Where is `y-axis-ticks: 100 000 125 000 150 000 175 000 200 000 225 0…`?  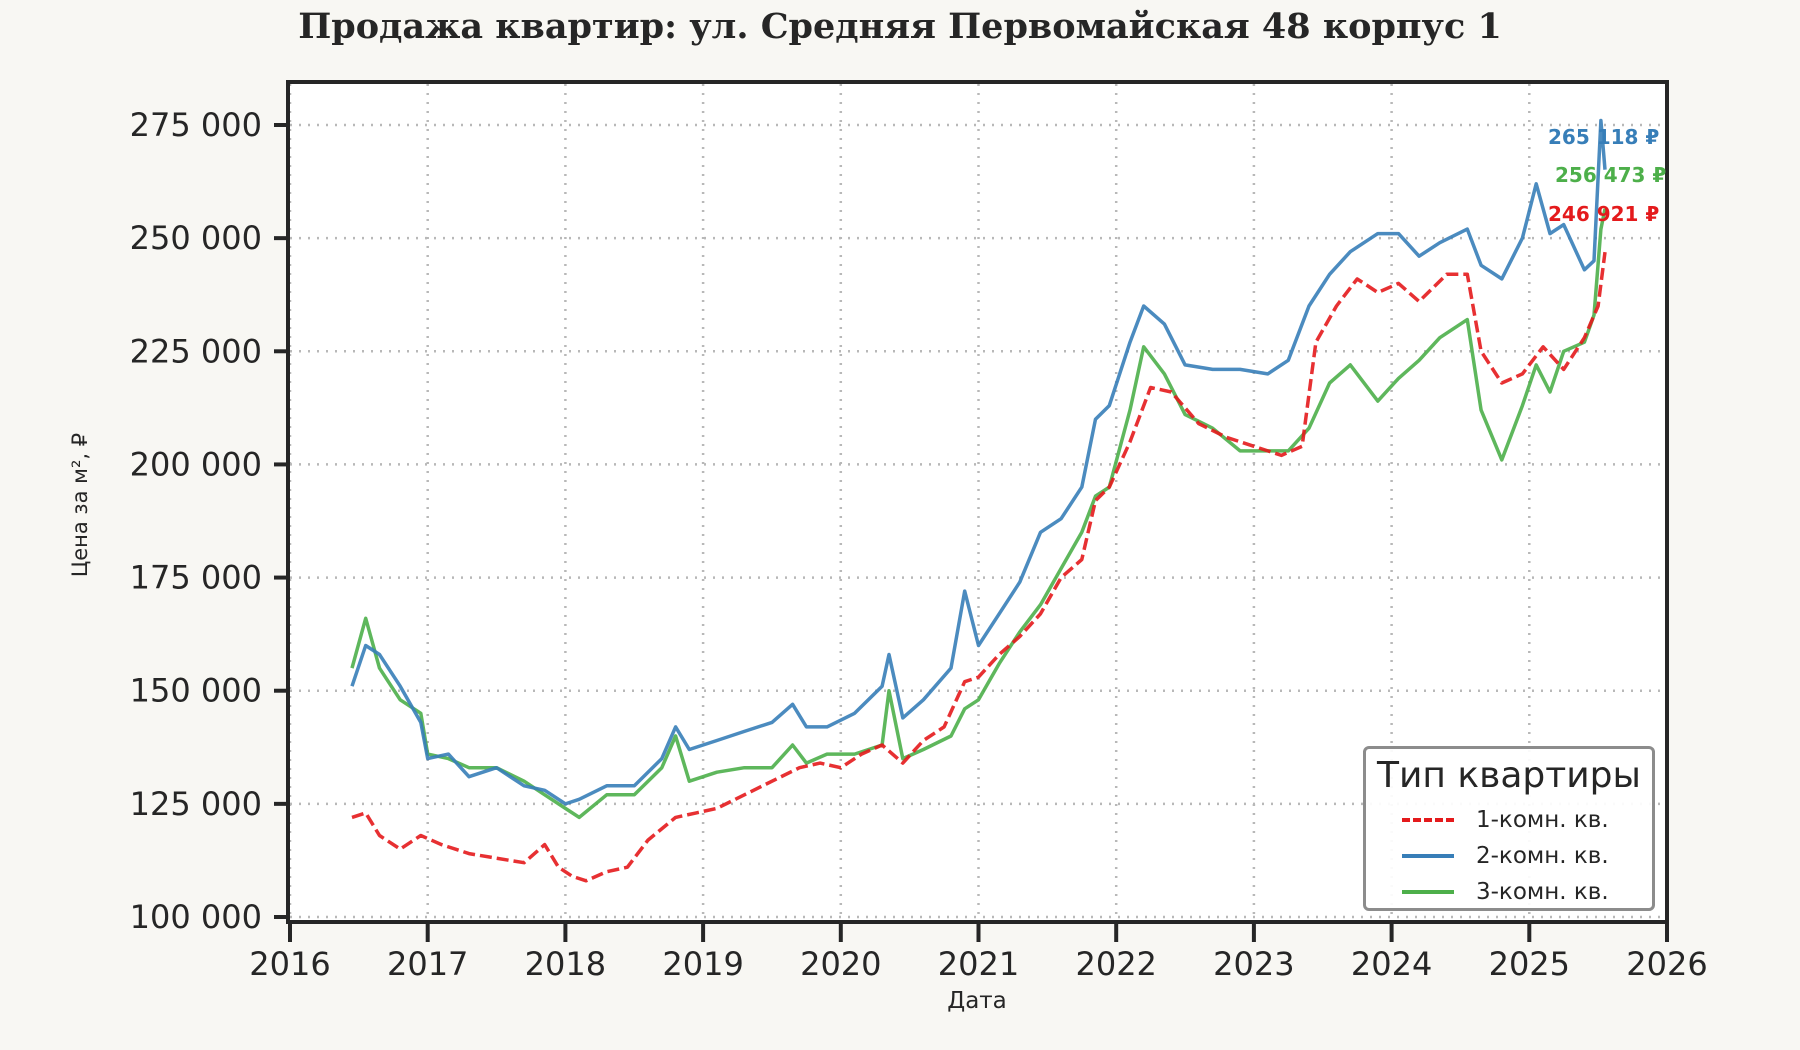
y-axis-ticks: 100 000 125 000 150 000 175 000 200 000 225 0… is located at coordinates (209, 521).